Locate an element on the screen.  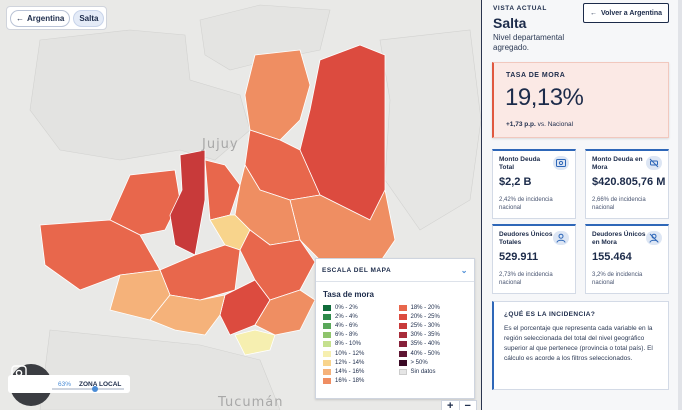
rate-delta: +1,73 p.p. vs. Nacional is located at coordinates (540, 124).